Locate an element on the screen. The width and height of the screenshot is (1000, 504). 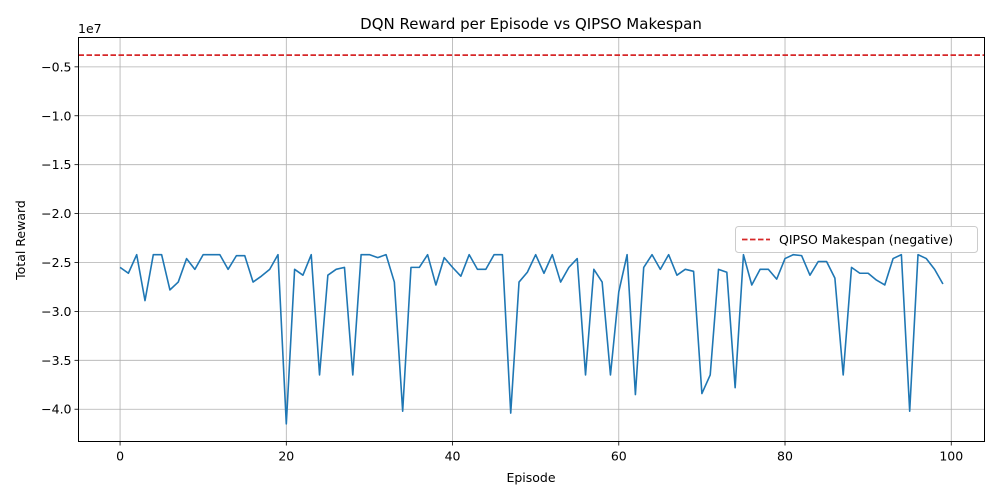
legend: QIPSO Makespan (negative) is located at coordinates (856, 239).